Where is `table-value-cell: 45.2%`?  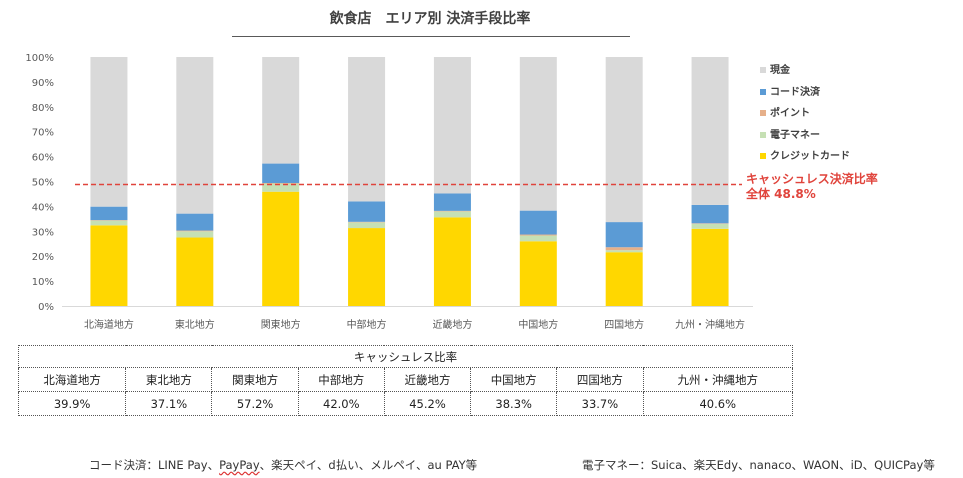 table-value-cell: 45.2% is located at coordinates (427, 403).